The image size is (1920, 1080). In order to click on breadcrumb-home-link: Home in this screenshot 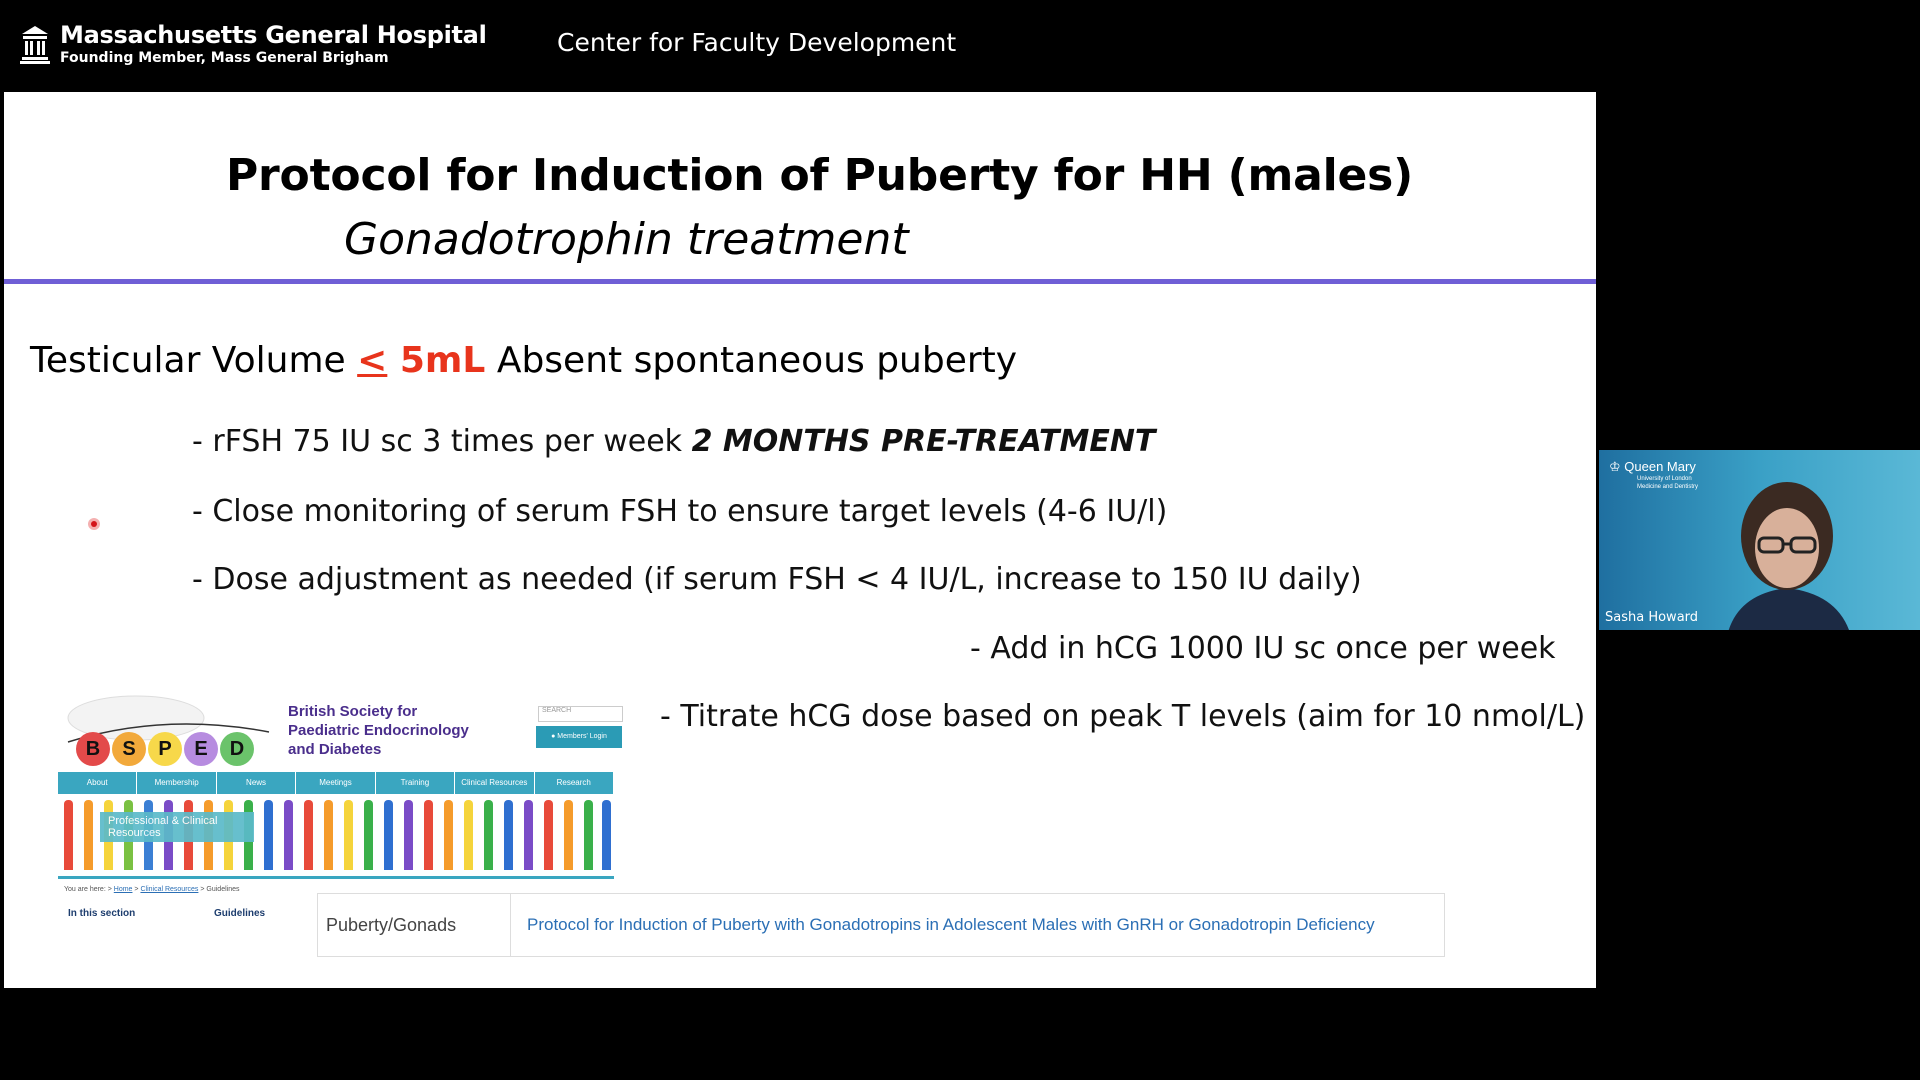, I will do `click(123, 889)`.